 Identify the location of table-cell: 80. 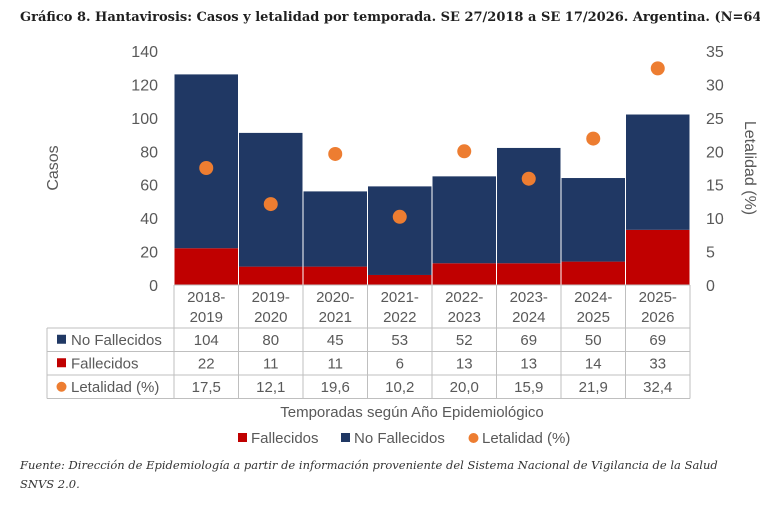
(270, 340).